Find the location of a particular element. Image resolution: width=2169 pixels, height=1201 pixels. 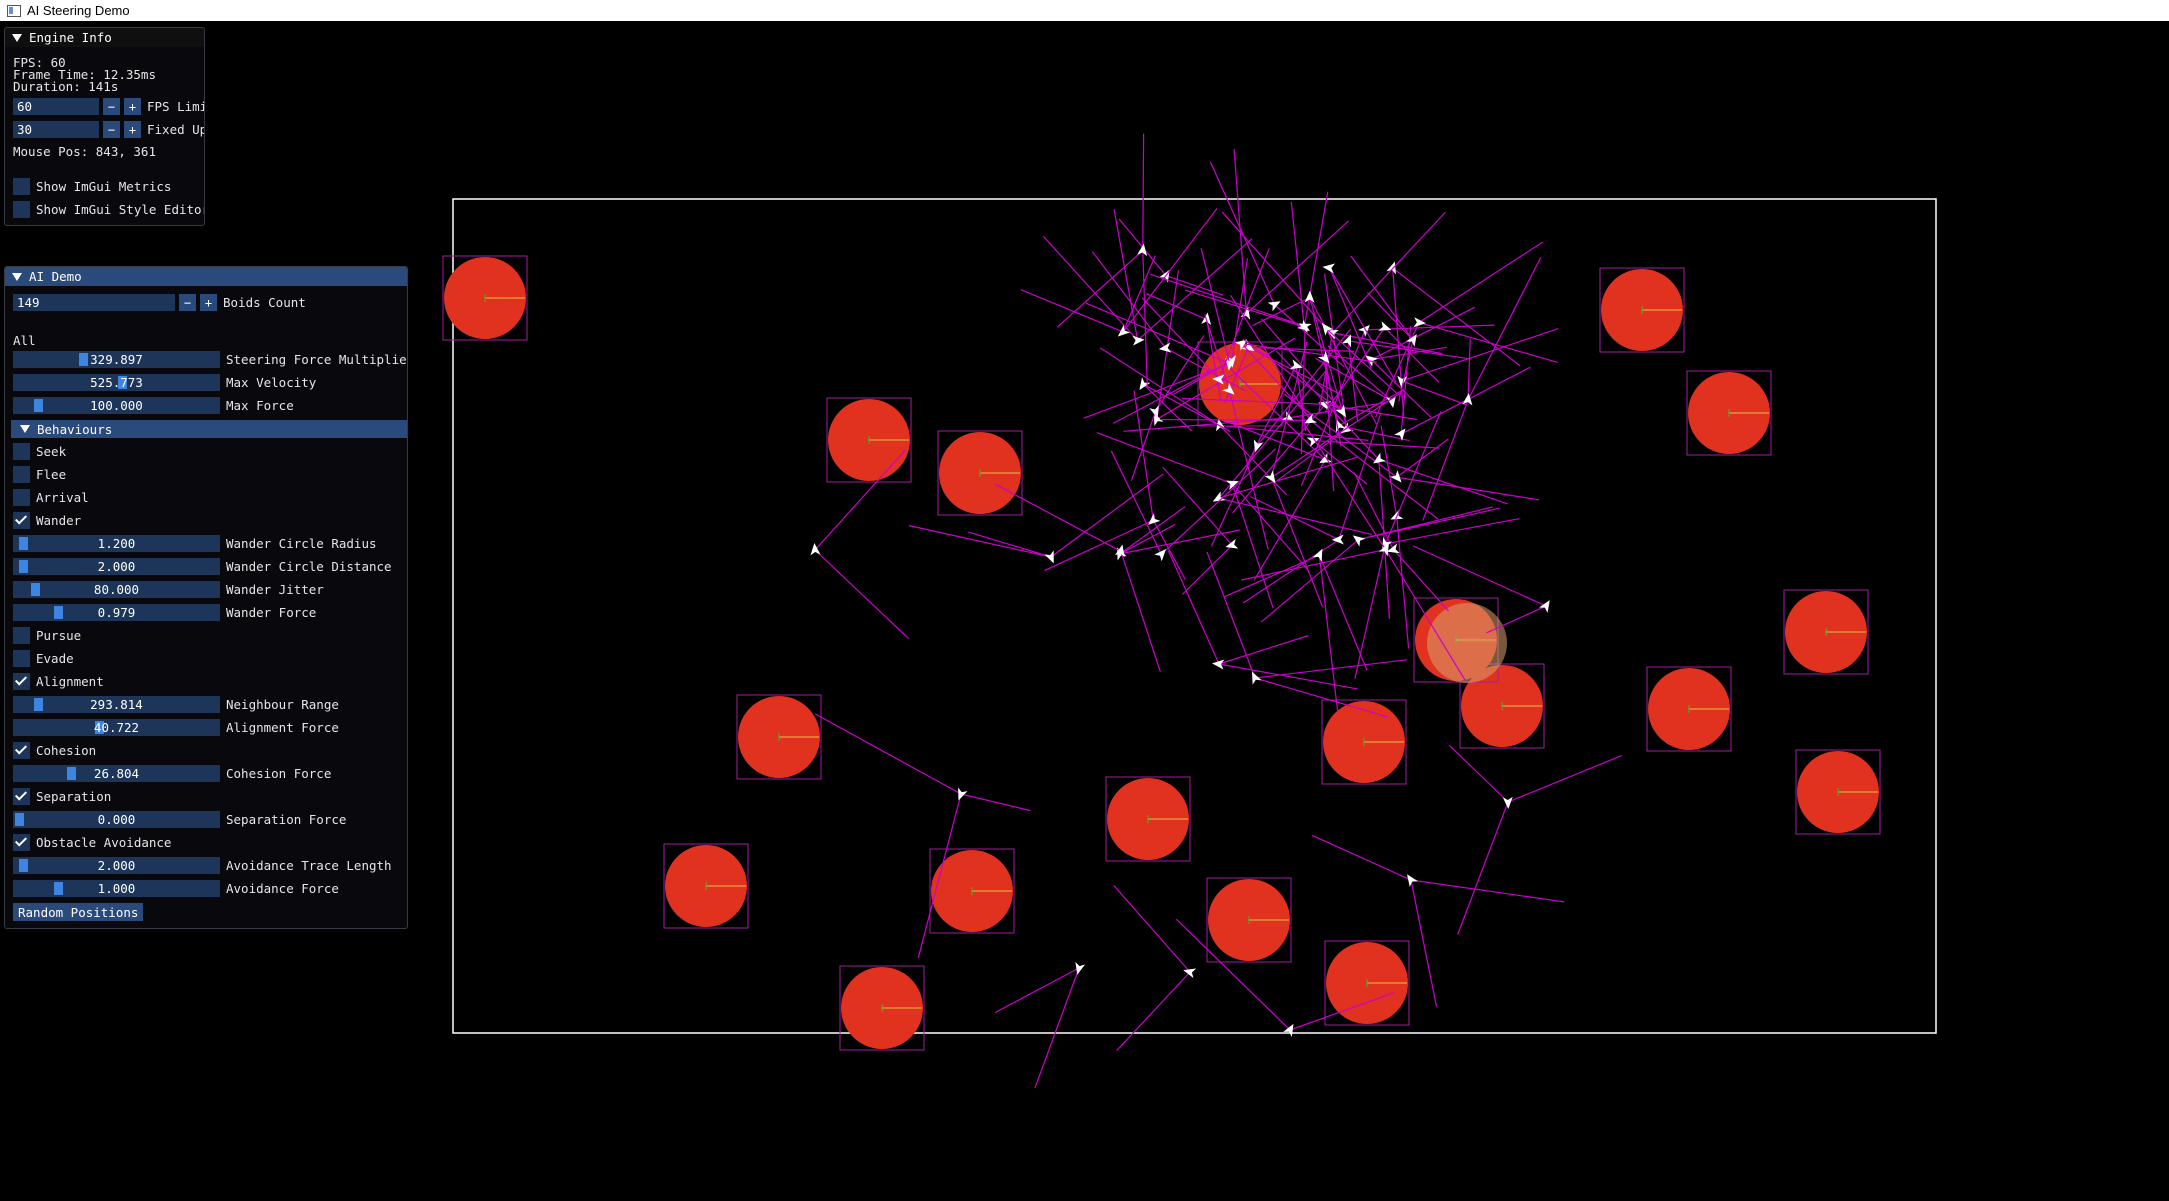

arrival-checkbox is located at coordinates (21, 497).